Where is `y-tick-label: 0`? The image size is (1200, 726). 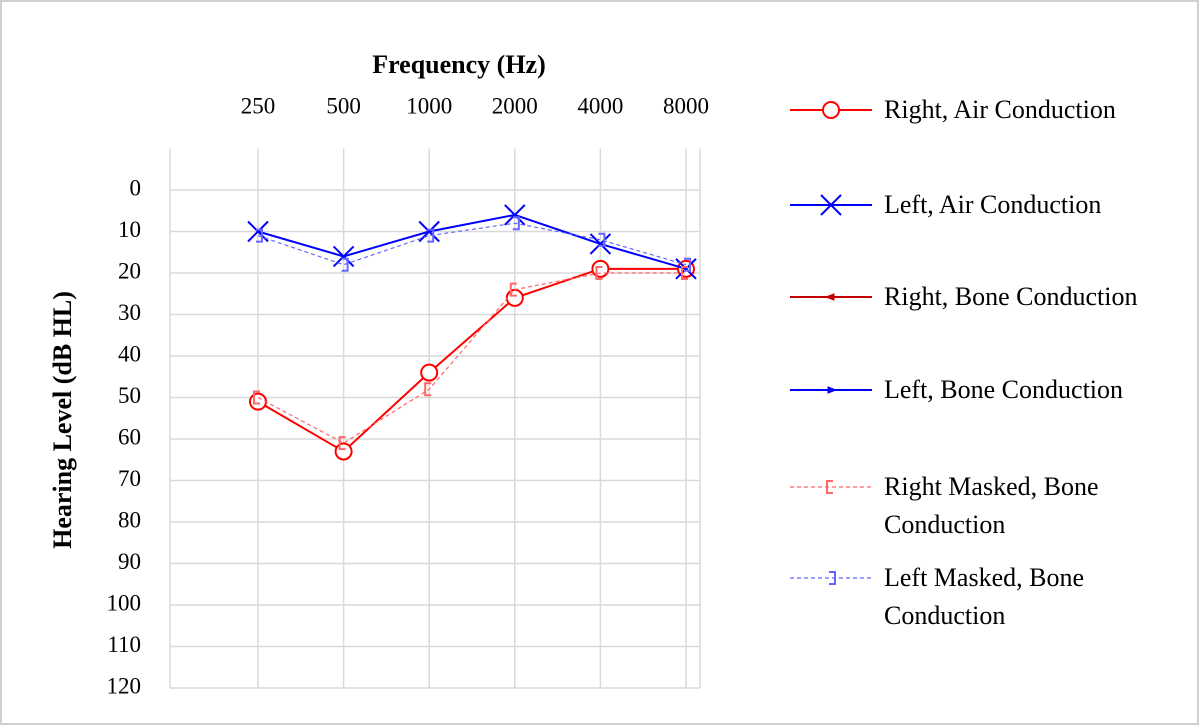
y-tick-label: 0 is located at coordinates (136, 187).